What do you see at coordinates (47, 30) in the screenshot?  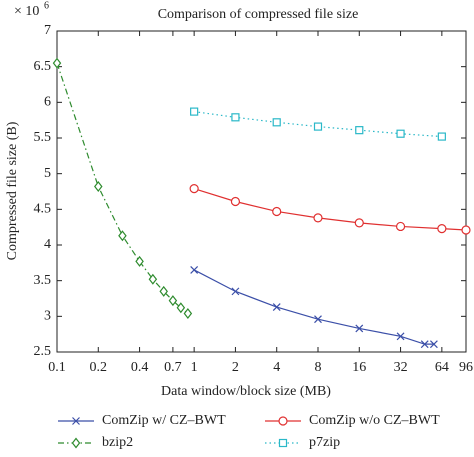 I see `y-tick-label: 7` at bounding box center [47, 30].